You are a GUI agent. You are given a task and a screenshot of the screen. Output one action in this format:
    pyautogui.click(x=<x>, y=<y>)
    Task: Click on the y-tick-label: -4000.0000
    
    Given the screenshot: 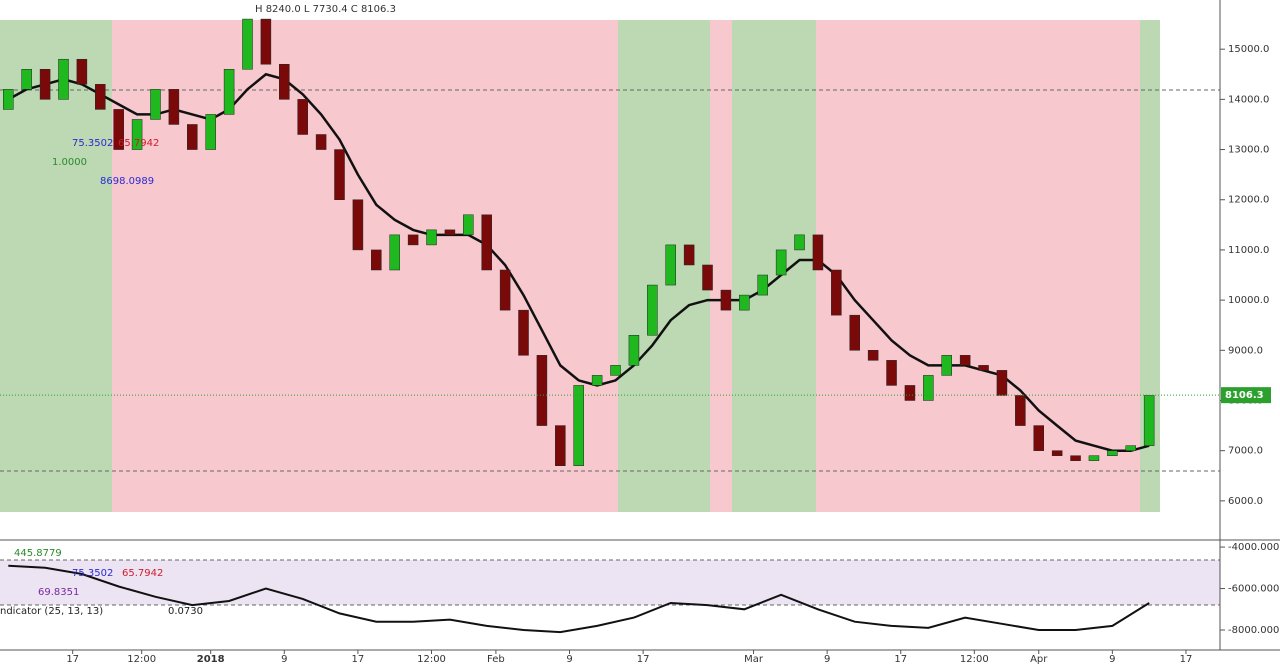 What is the action you would take?
    pyautogui.click(x=1254, y=547)
    